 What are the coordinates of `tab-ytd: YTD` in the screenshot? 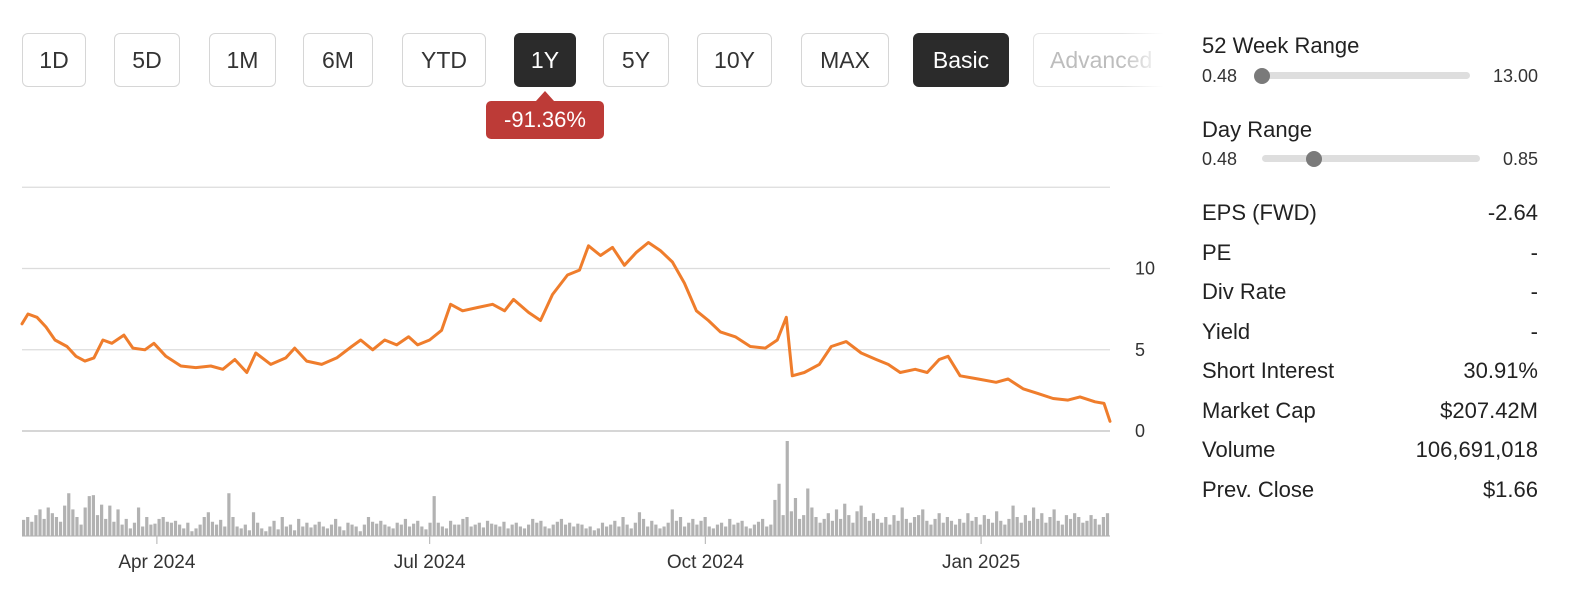 It's located at (444, 60).